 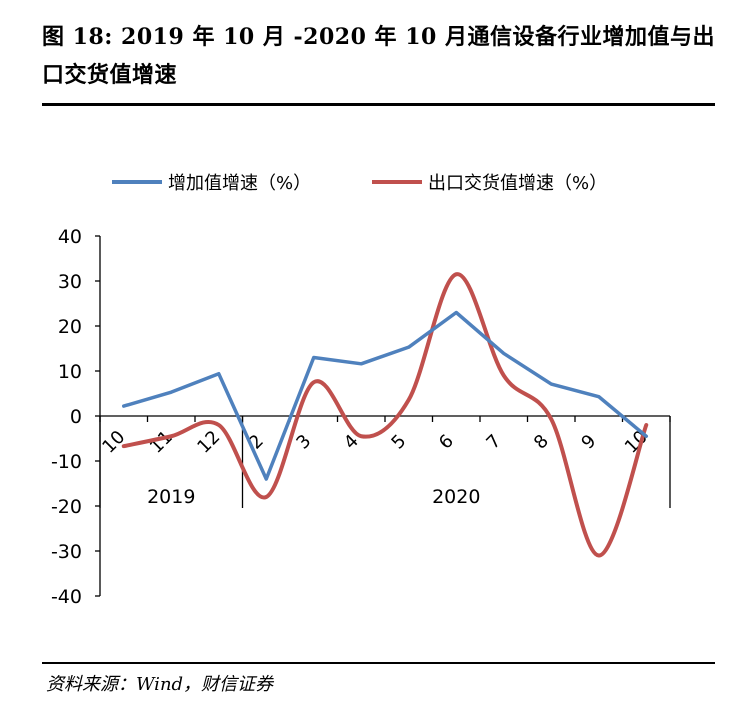 I want to click on source-note: 资料来源：Wind，财信证券, so click(x=160, y=684).